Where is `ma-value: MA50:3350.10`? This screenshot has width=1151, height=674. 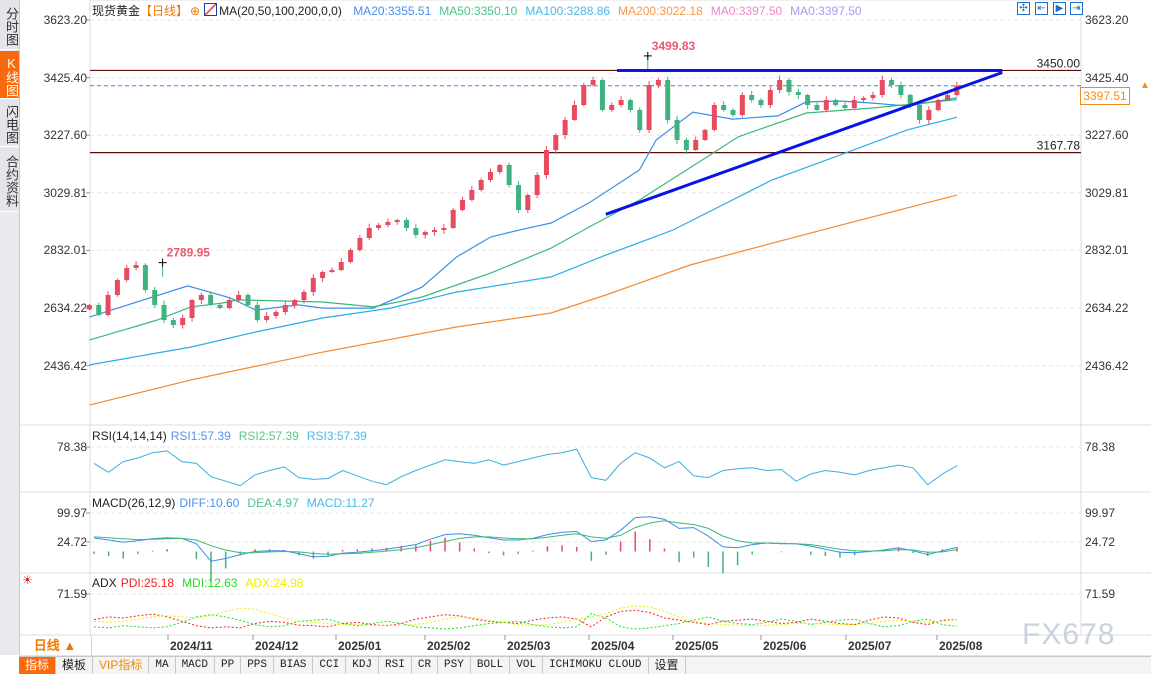 ma-value: MA50:3350.10 is located at coordinates (478, 11).